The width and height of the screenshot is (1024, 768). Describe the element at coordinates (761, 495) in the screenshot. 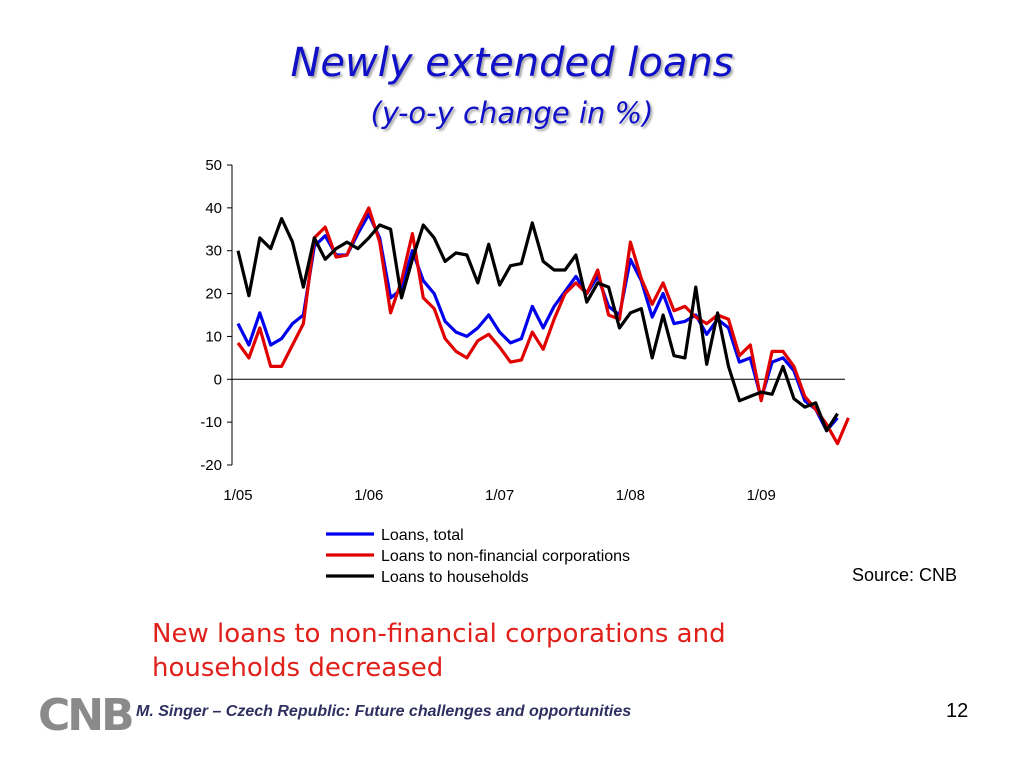

I see `x-tick-label: 1/09` at that location.